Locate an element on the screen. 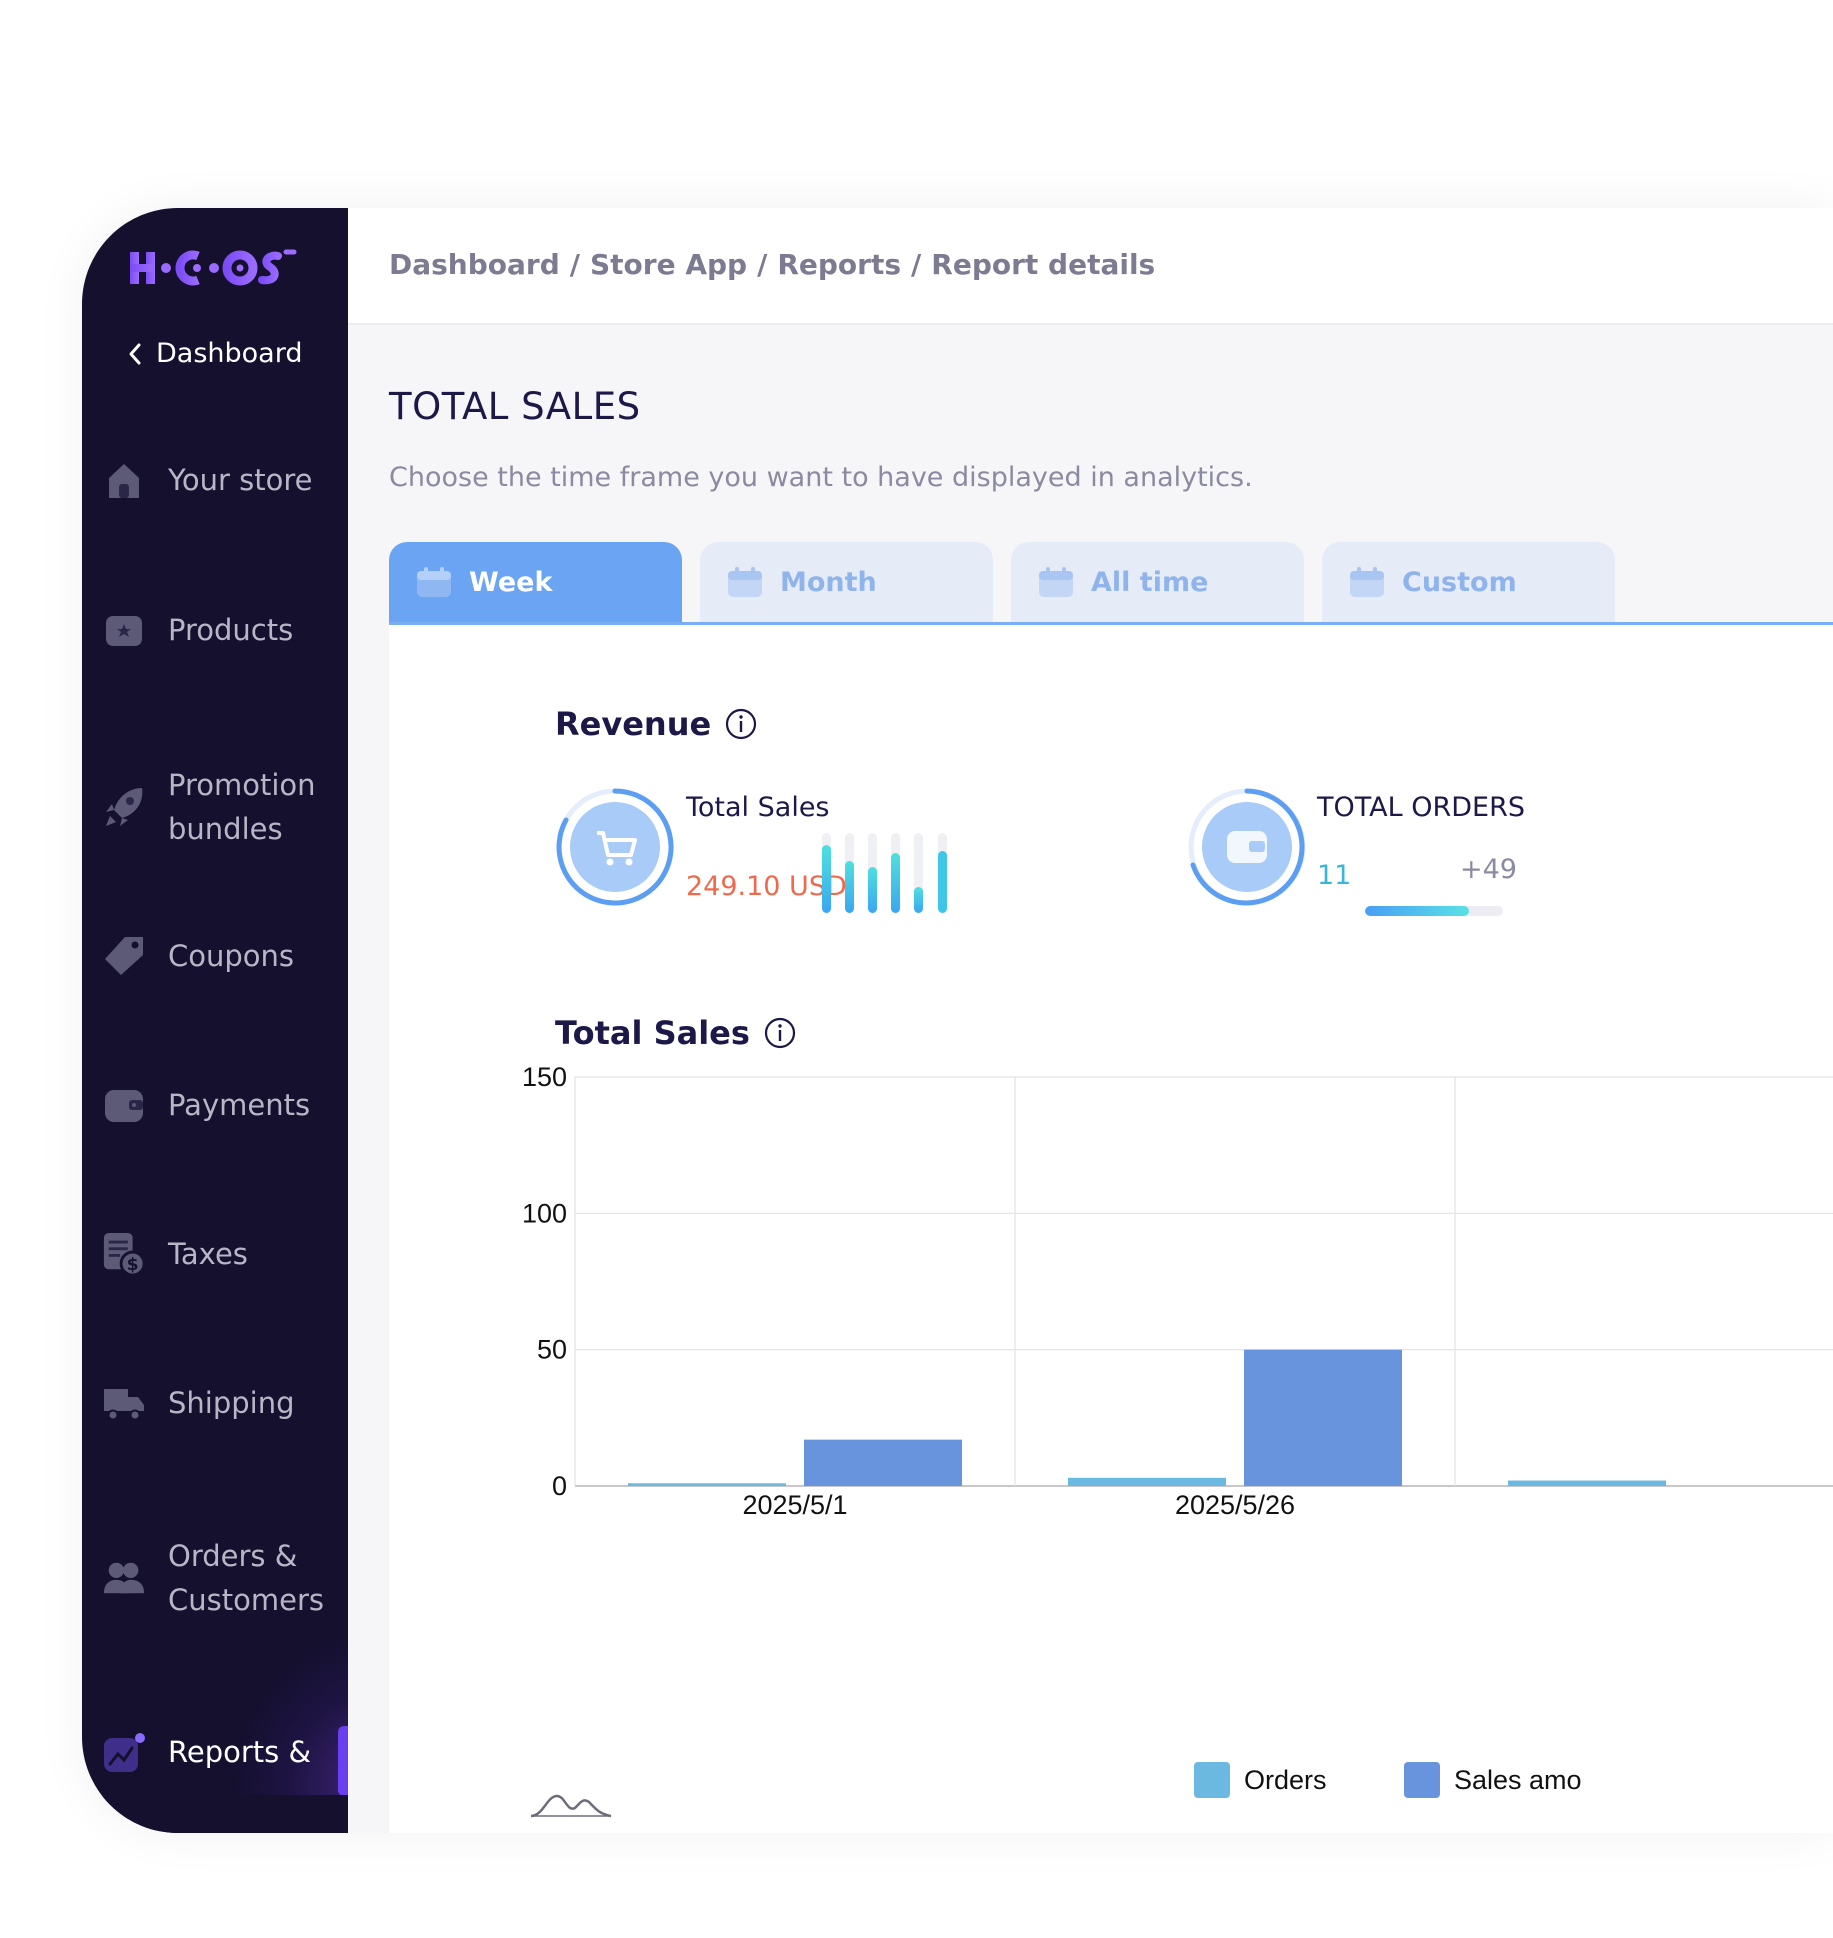 Image resolution: width=1833 pixels, height=1938 pixels. tag-icon is located at coordinates (124, 956).